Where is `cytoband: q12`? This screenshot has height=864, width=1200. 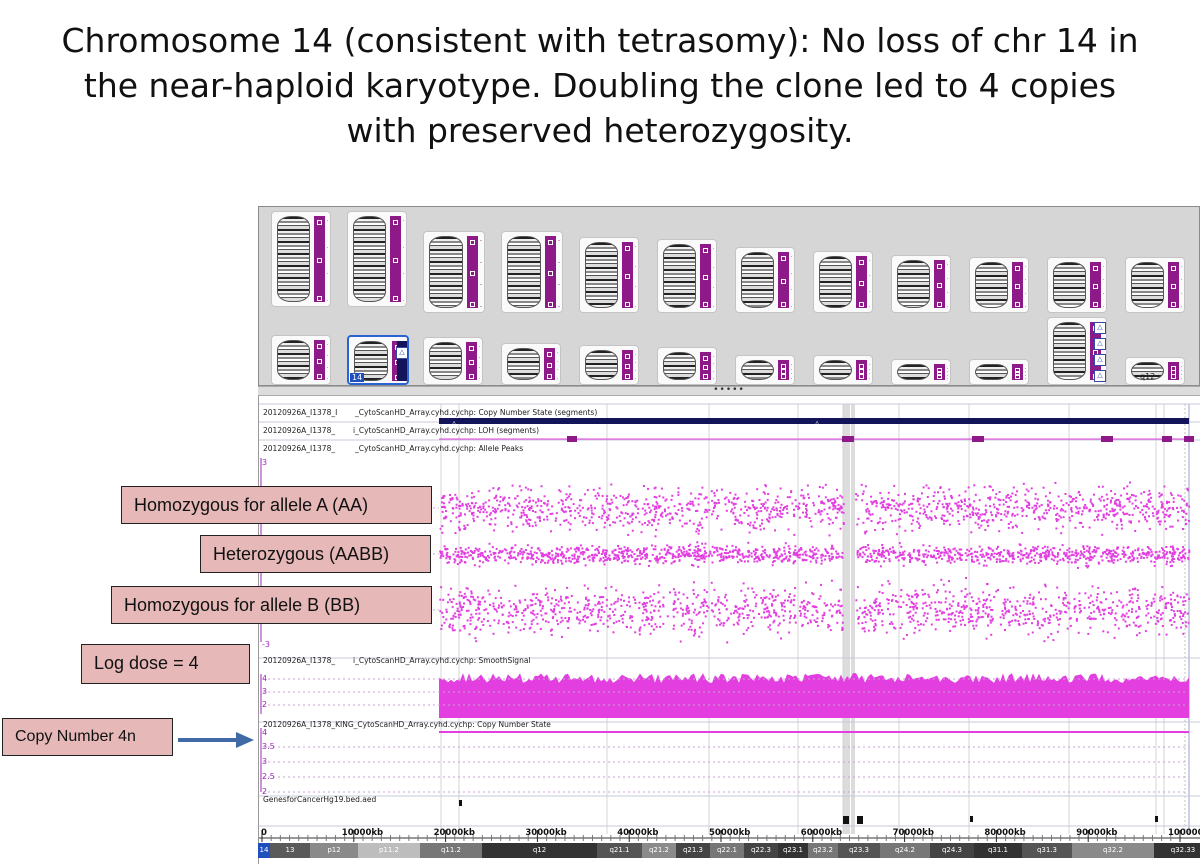 cytoband: q12 is located at coordinates (539, 850).